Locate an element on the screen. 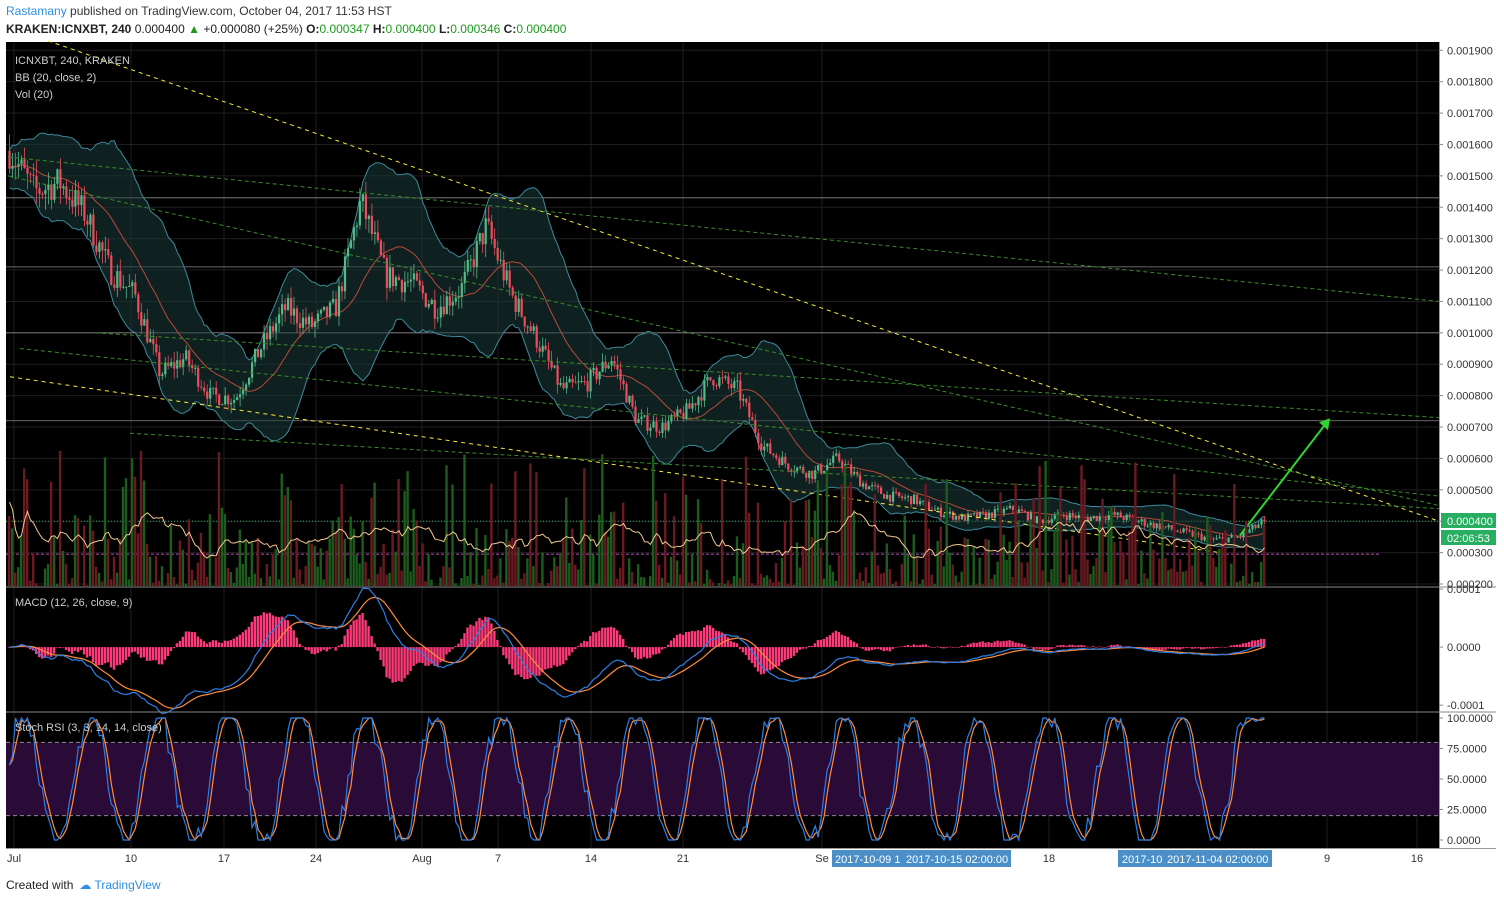 The image size is (1504, 904). tradingview-logo-link: ☁ TradingView is located at coordinates (120, 885).